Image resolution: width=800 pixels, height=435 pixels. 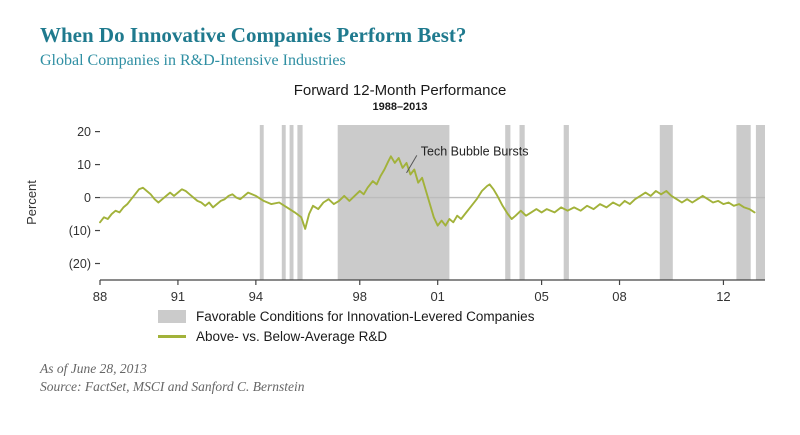 What do you see at coordinates (360, 296) in the screenshot?
I see `x-tick-label: 98` at bounding box center [360, 296].